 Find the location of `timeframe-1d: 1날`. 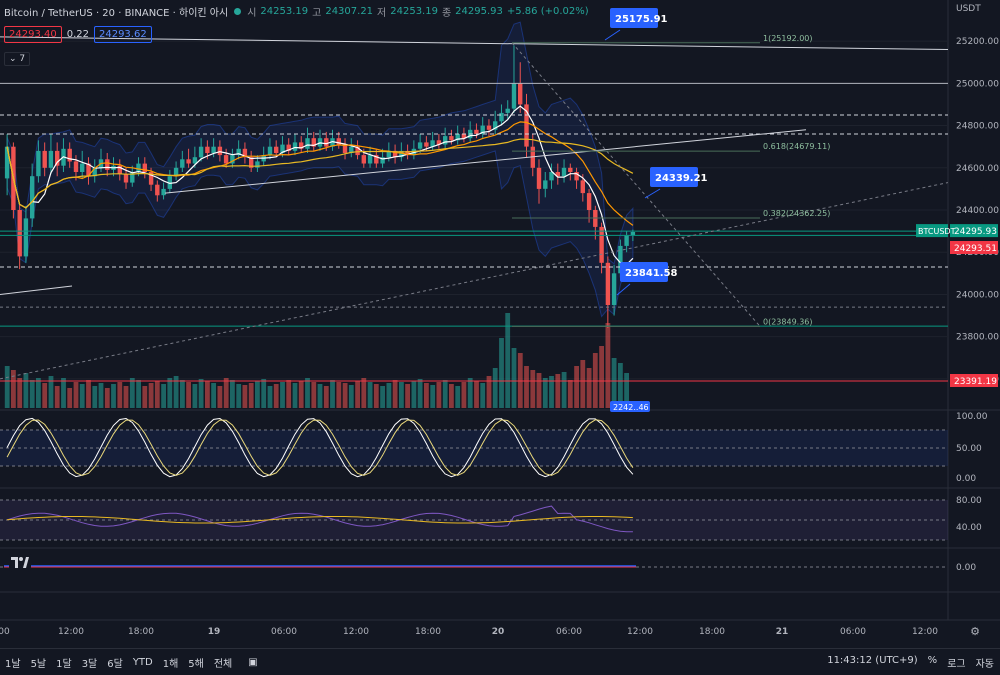

timeframe-1d: 1날 is located at coordinates (13, 664).